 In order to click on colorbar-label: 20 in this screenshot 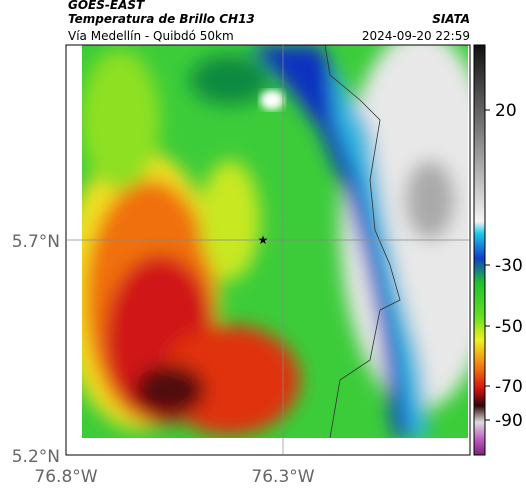, I will do `click(506, 111)`.